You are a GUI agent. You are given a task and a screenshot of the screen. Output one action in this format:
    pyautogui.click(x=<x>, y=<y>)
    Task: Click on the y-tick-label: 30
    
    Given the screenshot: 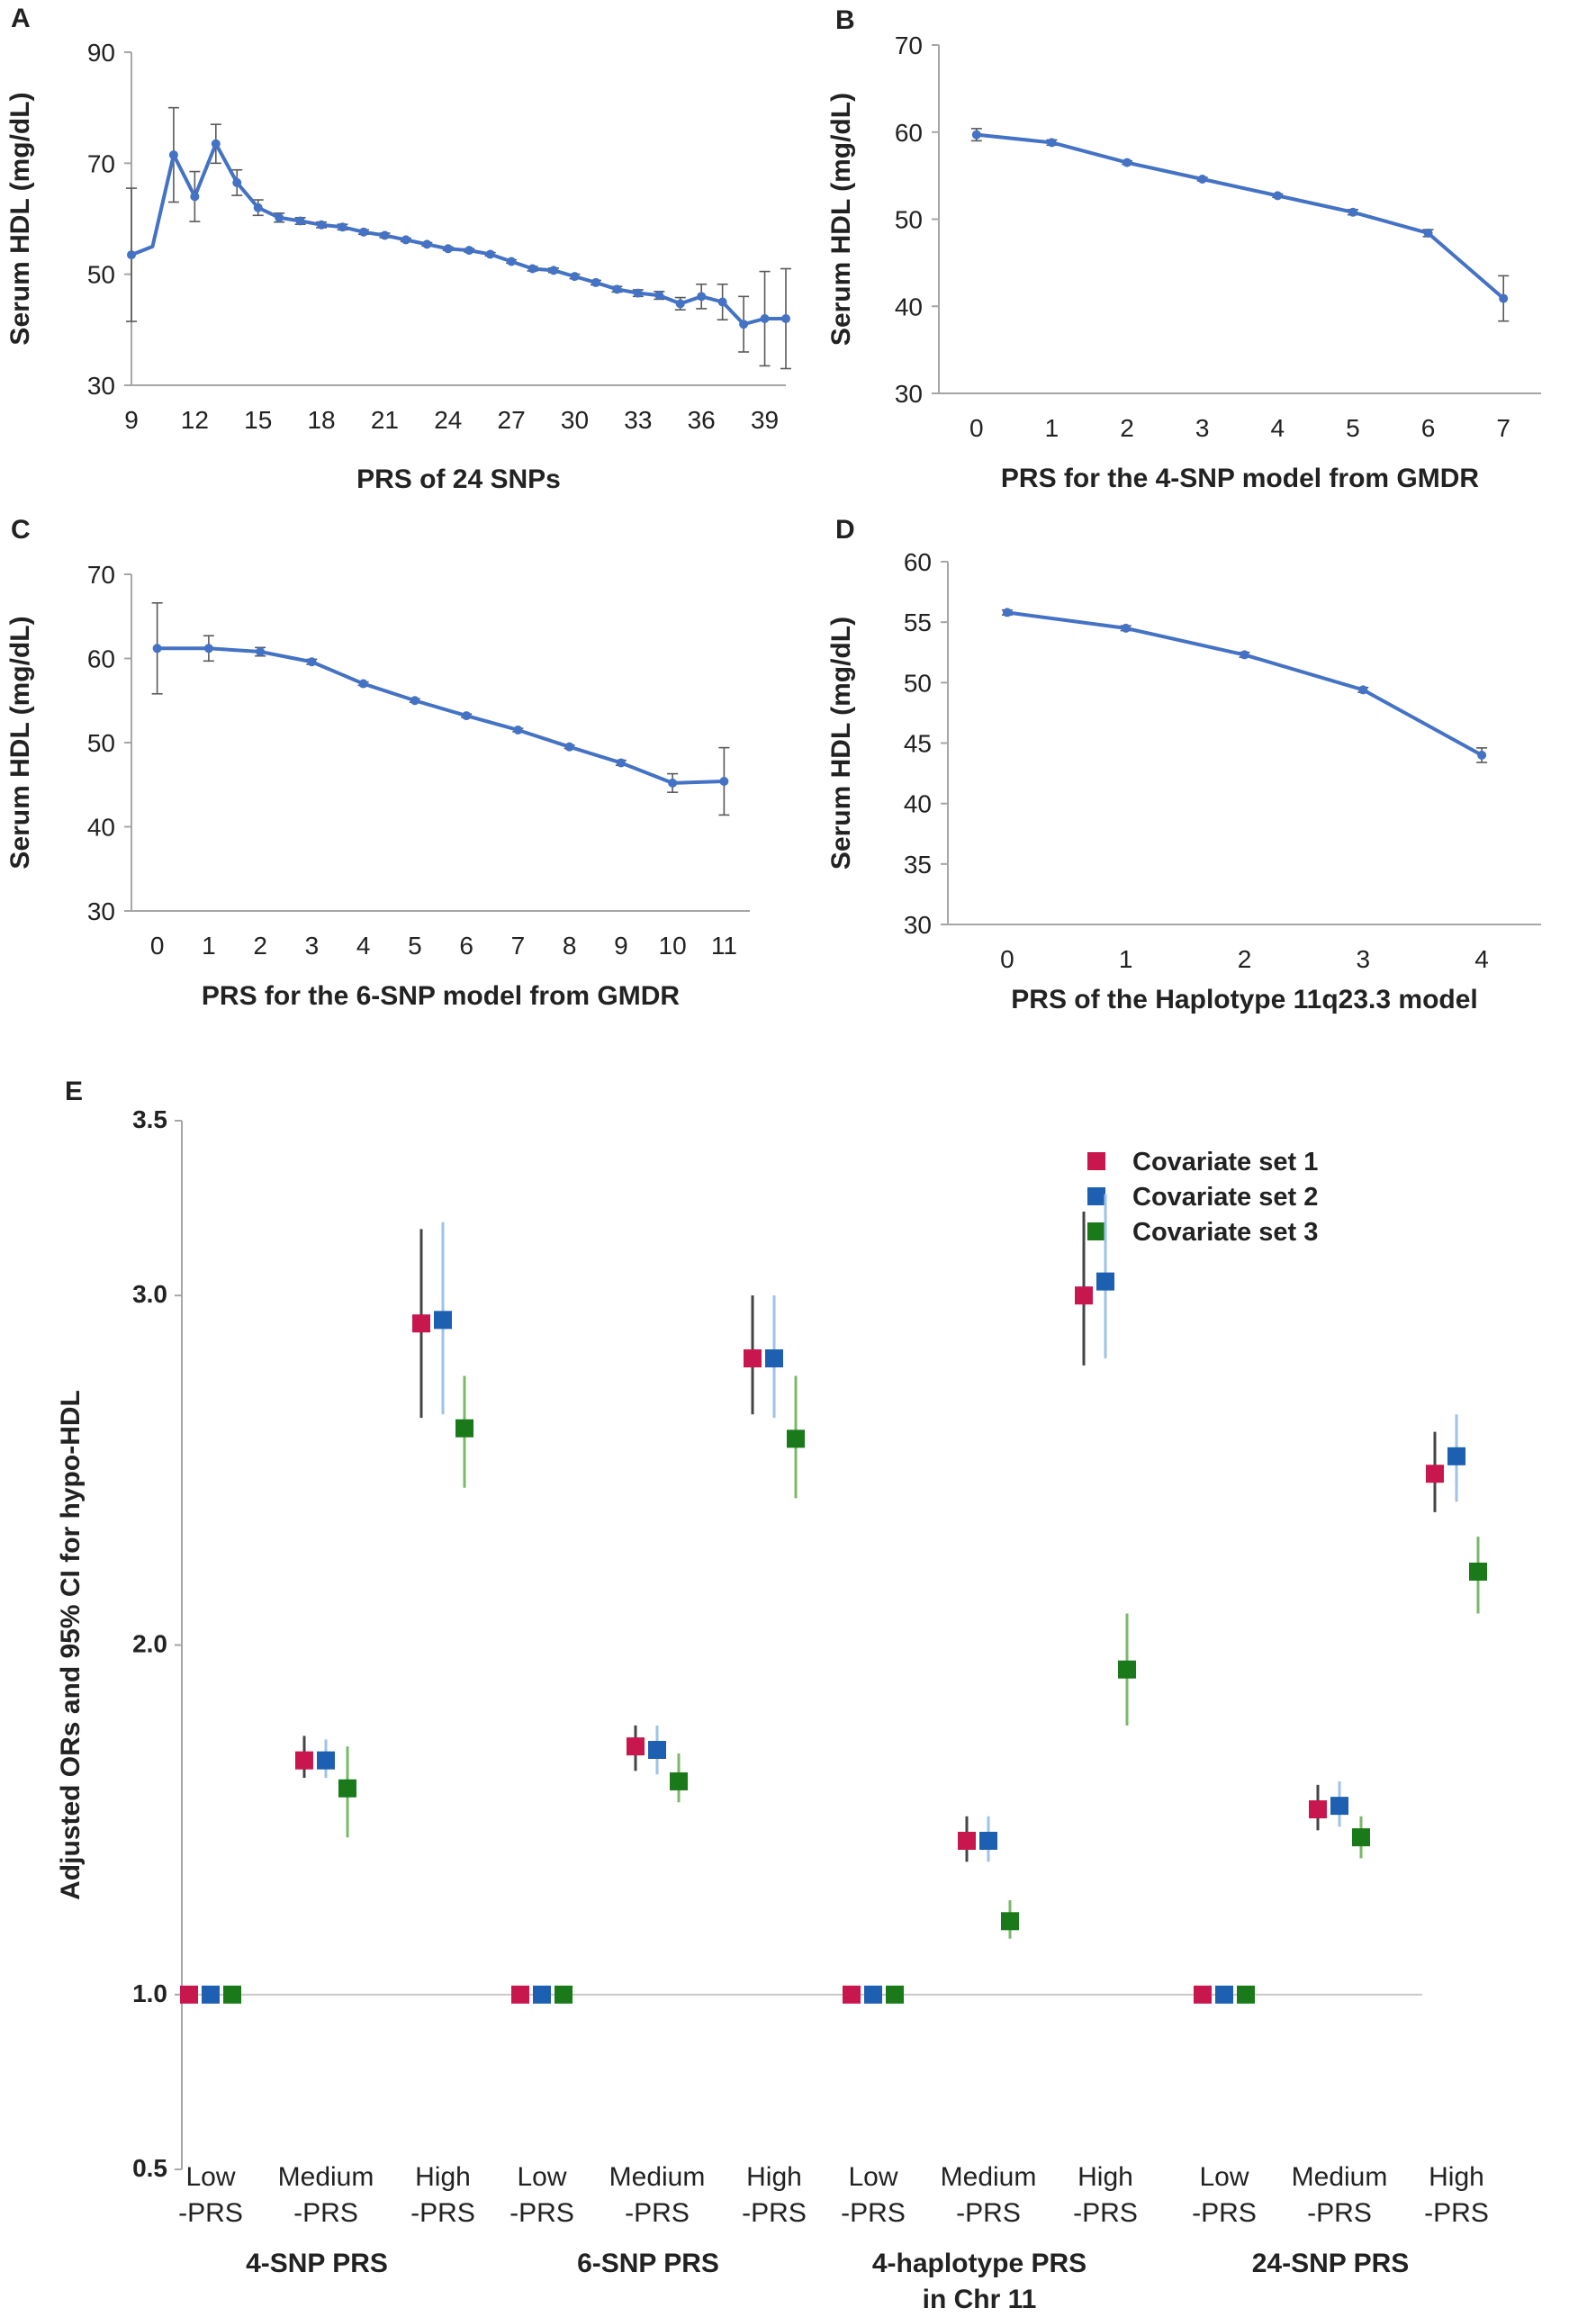 What is the action you would take?
    pyautogui.click(x=918, y=925)
    